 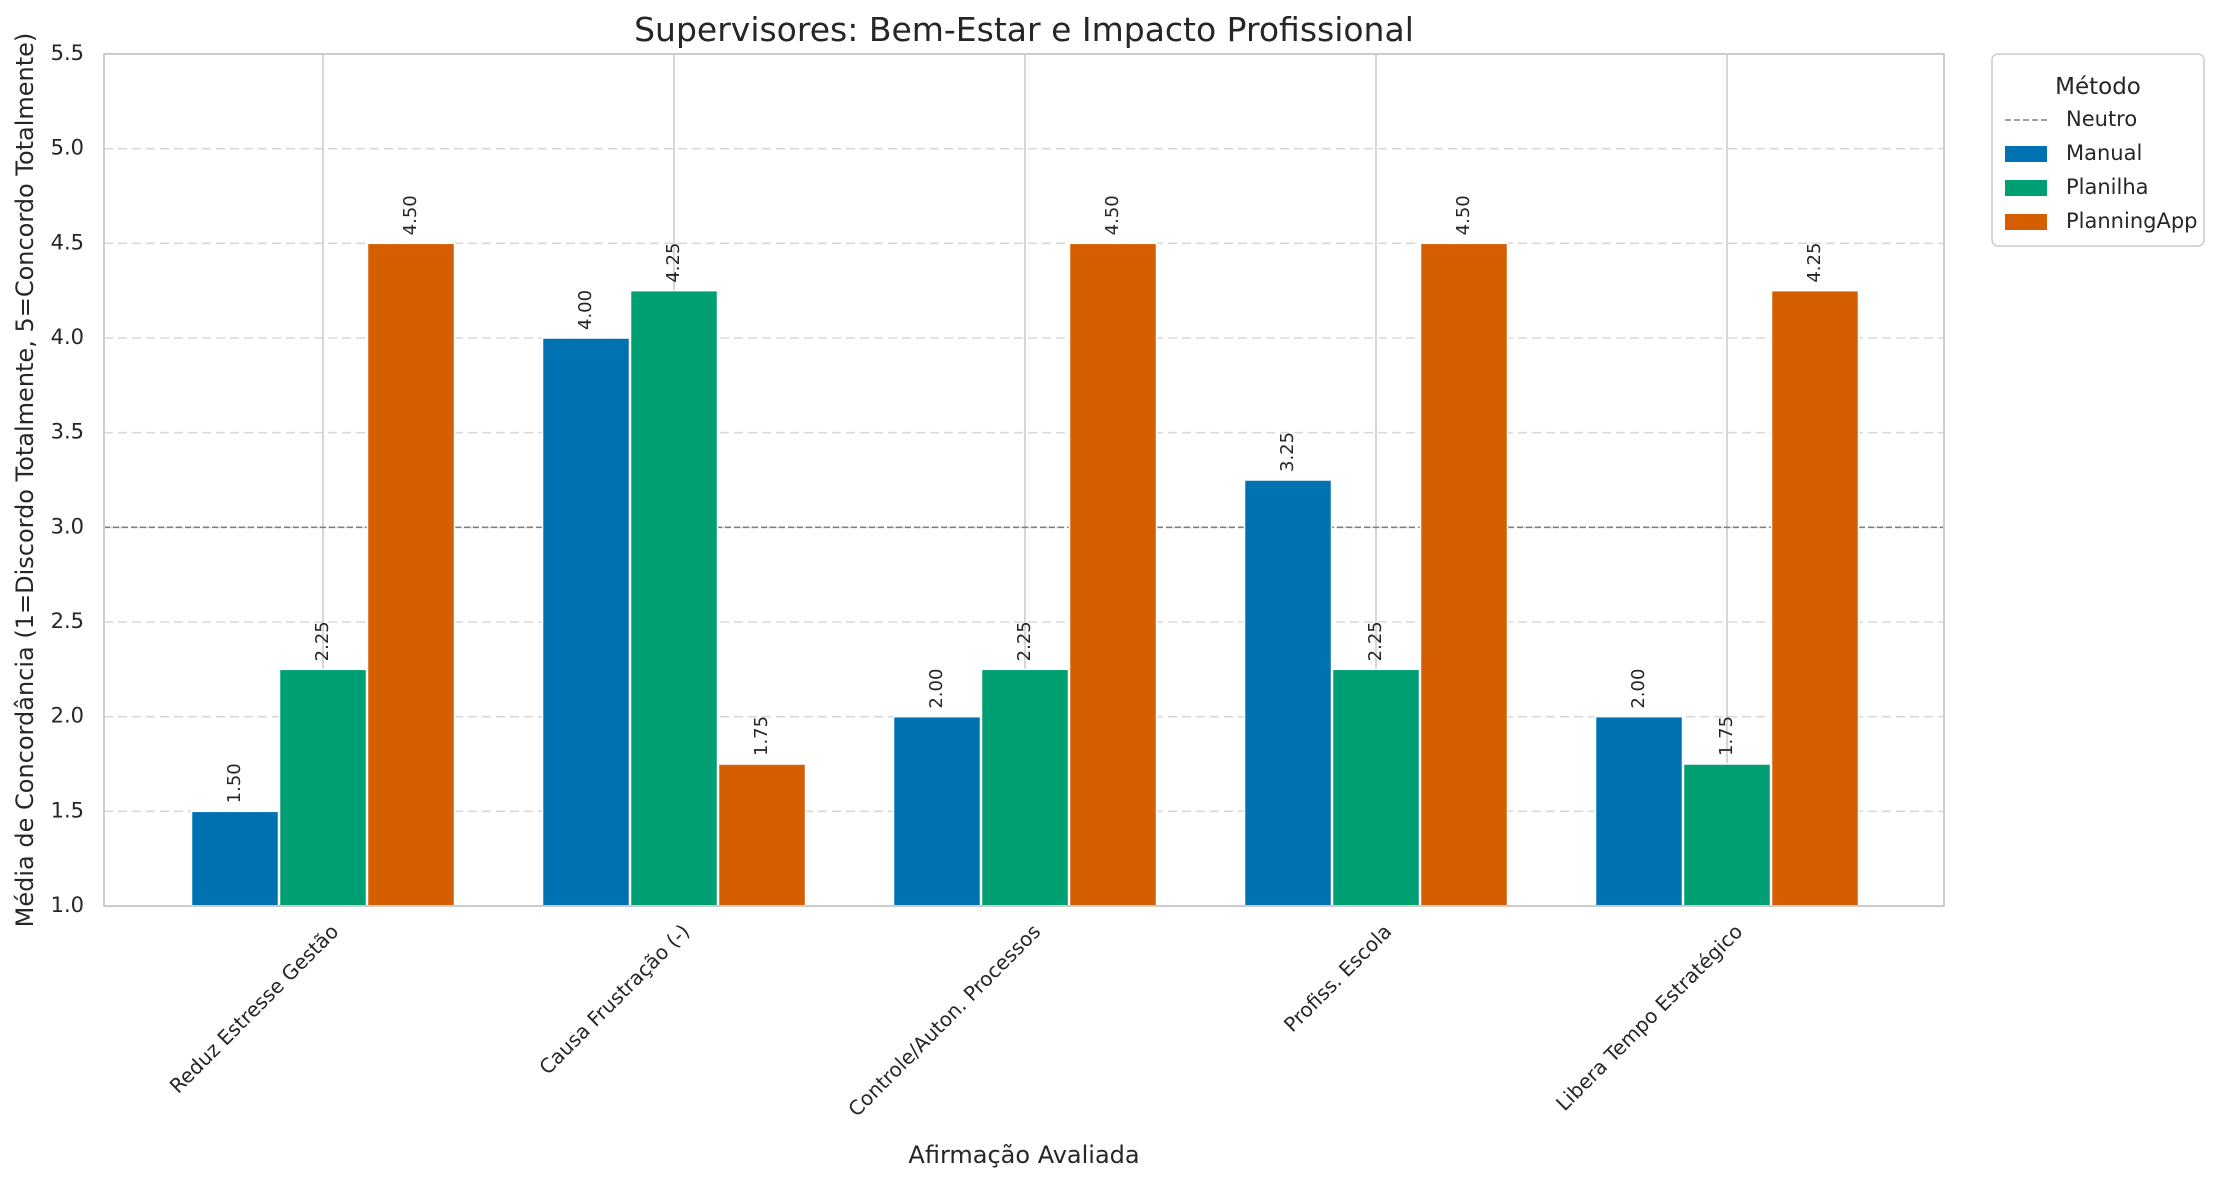 I want to click on y-tick-label: 2.0, so click(x=67, y=716).